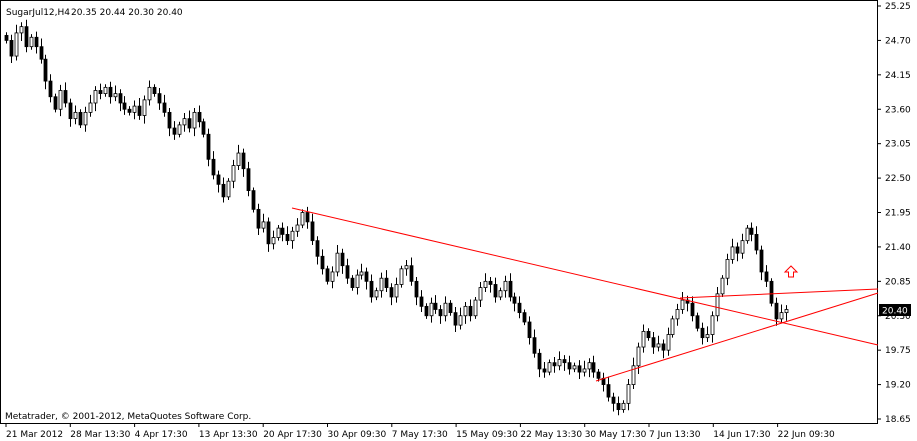  Describe the element at coordinates (898, 214) in the screenshot. I see `y-tick-label: 21.95` at that location.